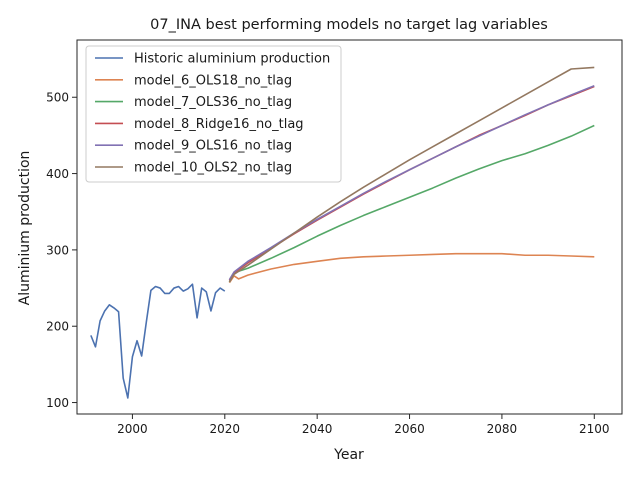 The image size is (640, 480). What do you see at coordinates (132, 429) in the screenshot?
I see `x-tick-label: 2000` at bounding box center [132, 429].